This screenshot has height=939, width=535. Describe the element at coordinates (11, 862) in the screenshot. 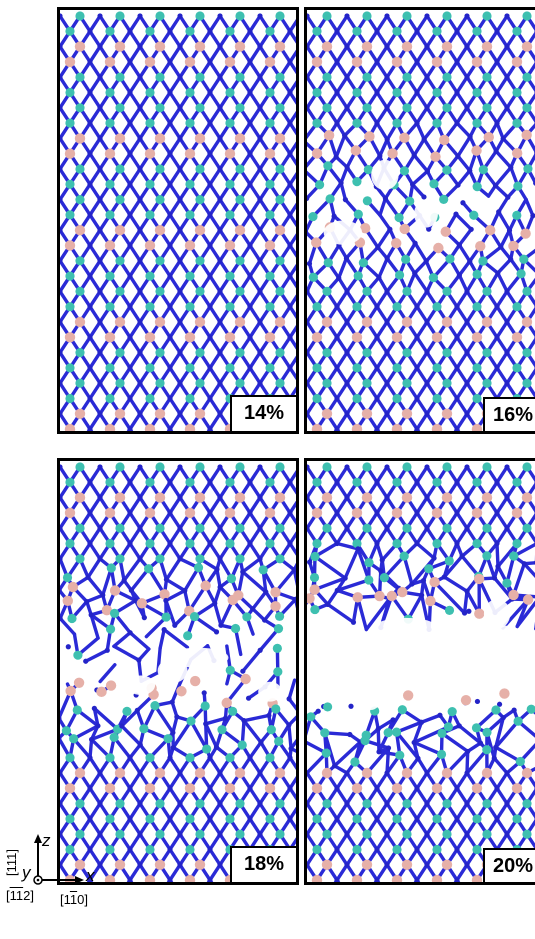

I see `z-direction-label: [111]` at that location.